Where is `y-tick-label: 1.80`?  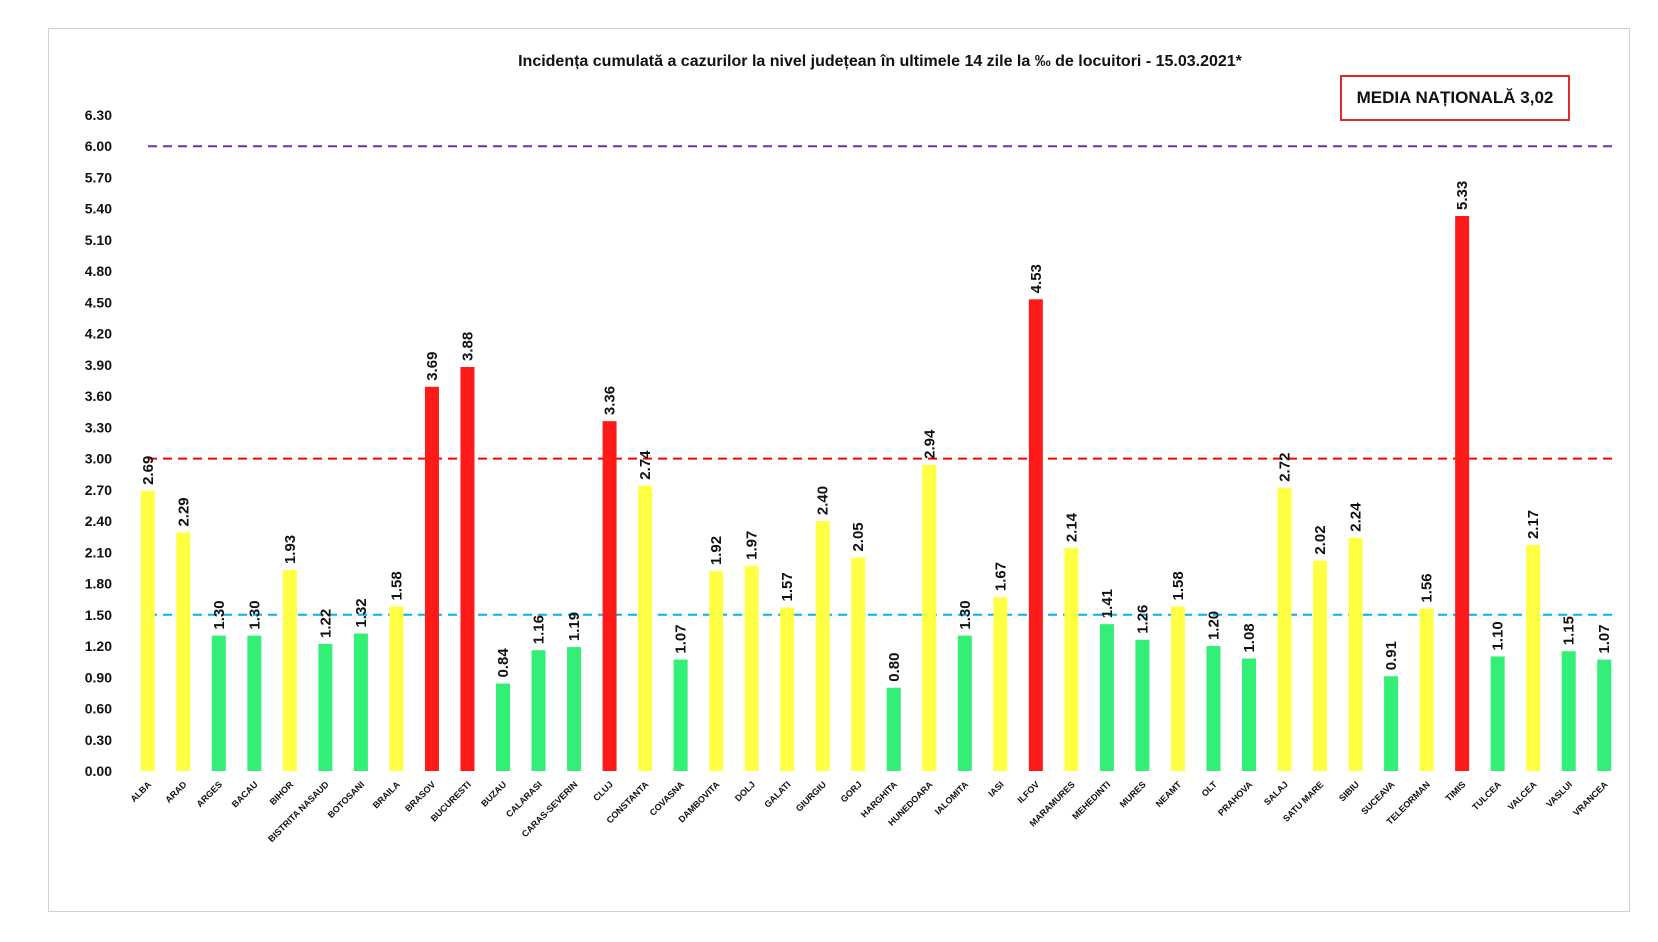
y-tick-label: 1.80 is located at coordinates (98, 584).